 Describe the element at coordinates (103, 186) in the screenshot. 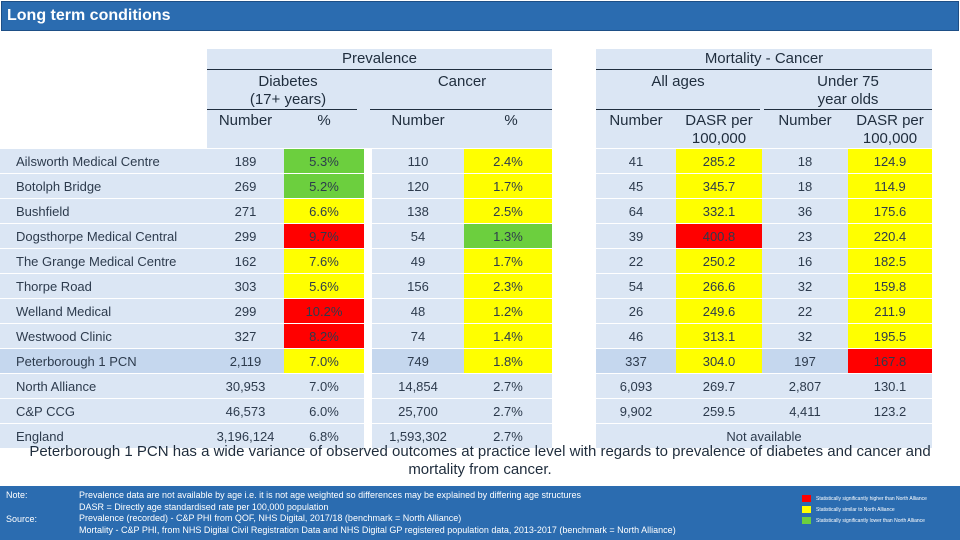

I see `practice-name: Botolph Bridge` at that location.